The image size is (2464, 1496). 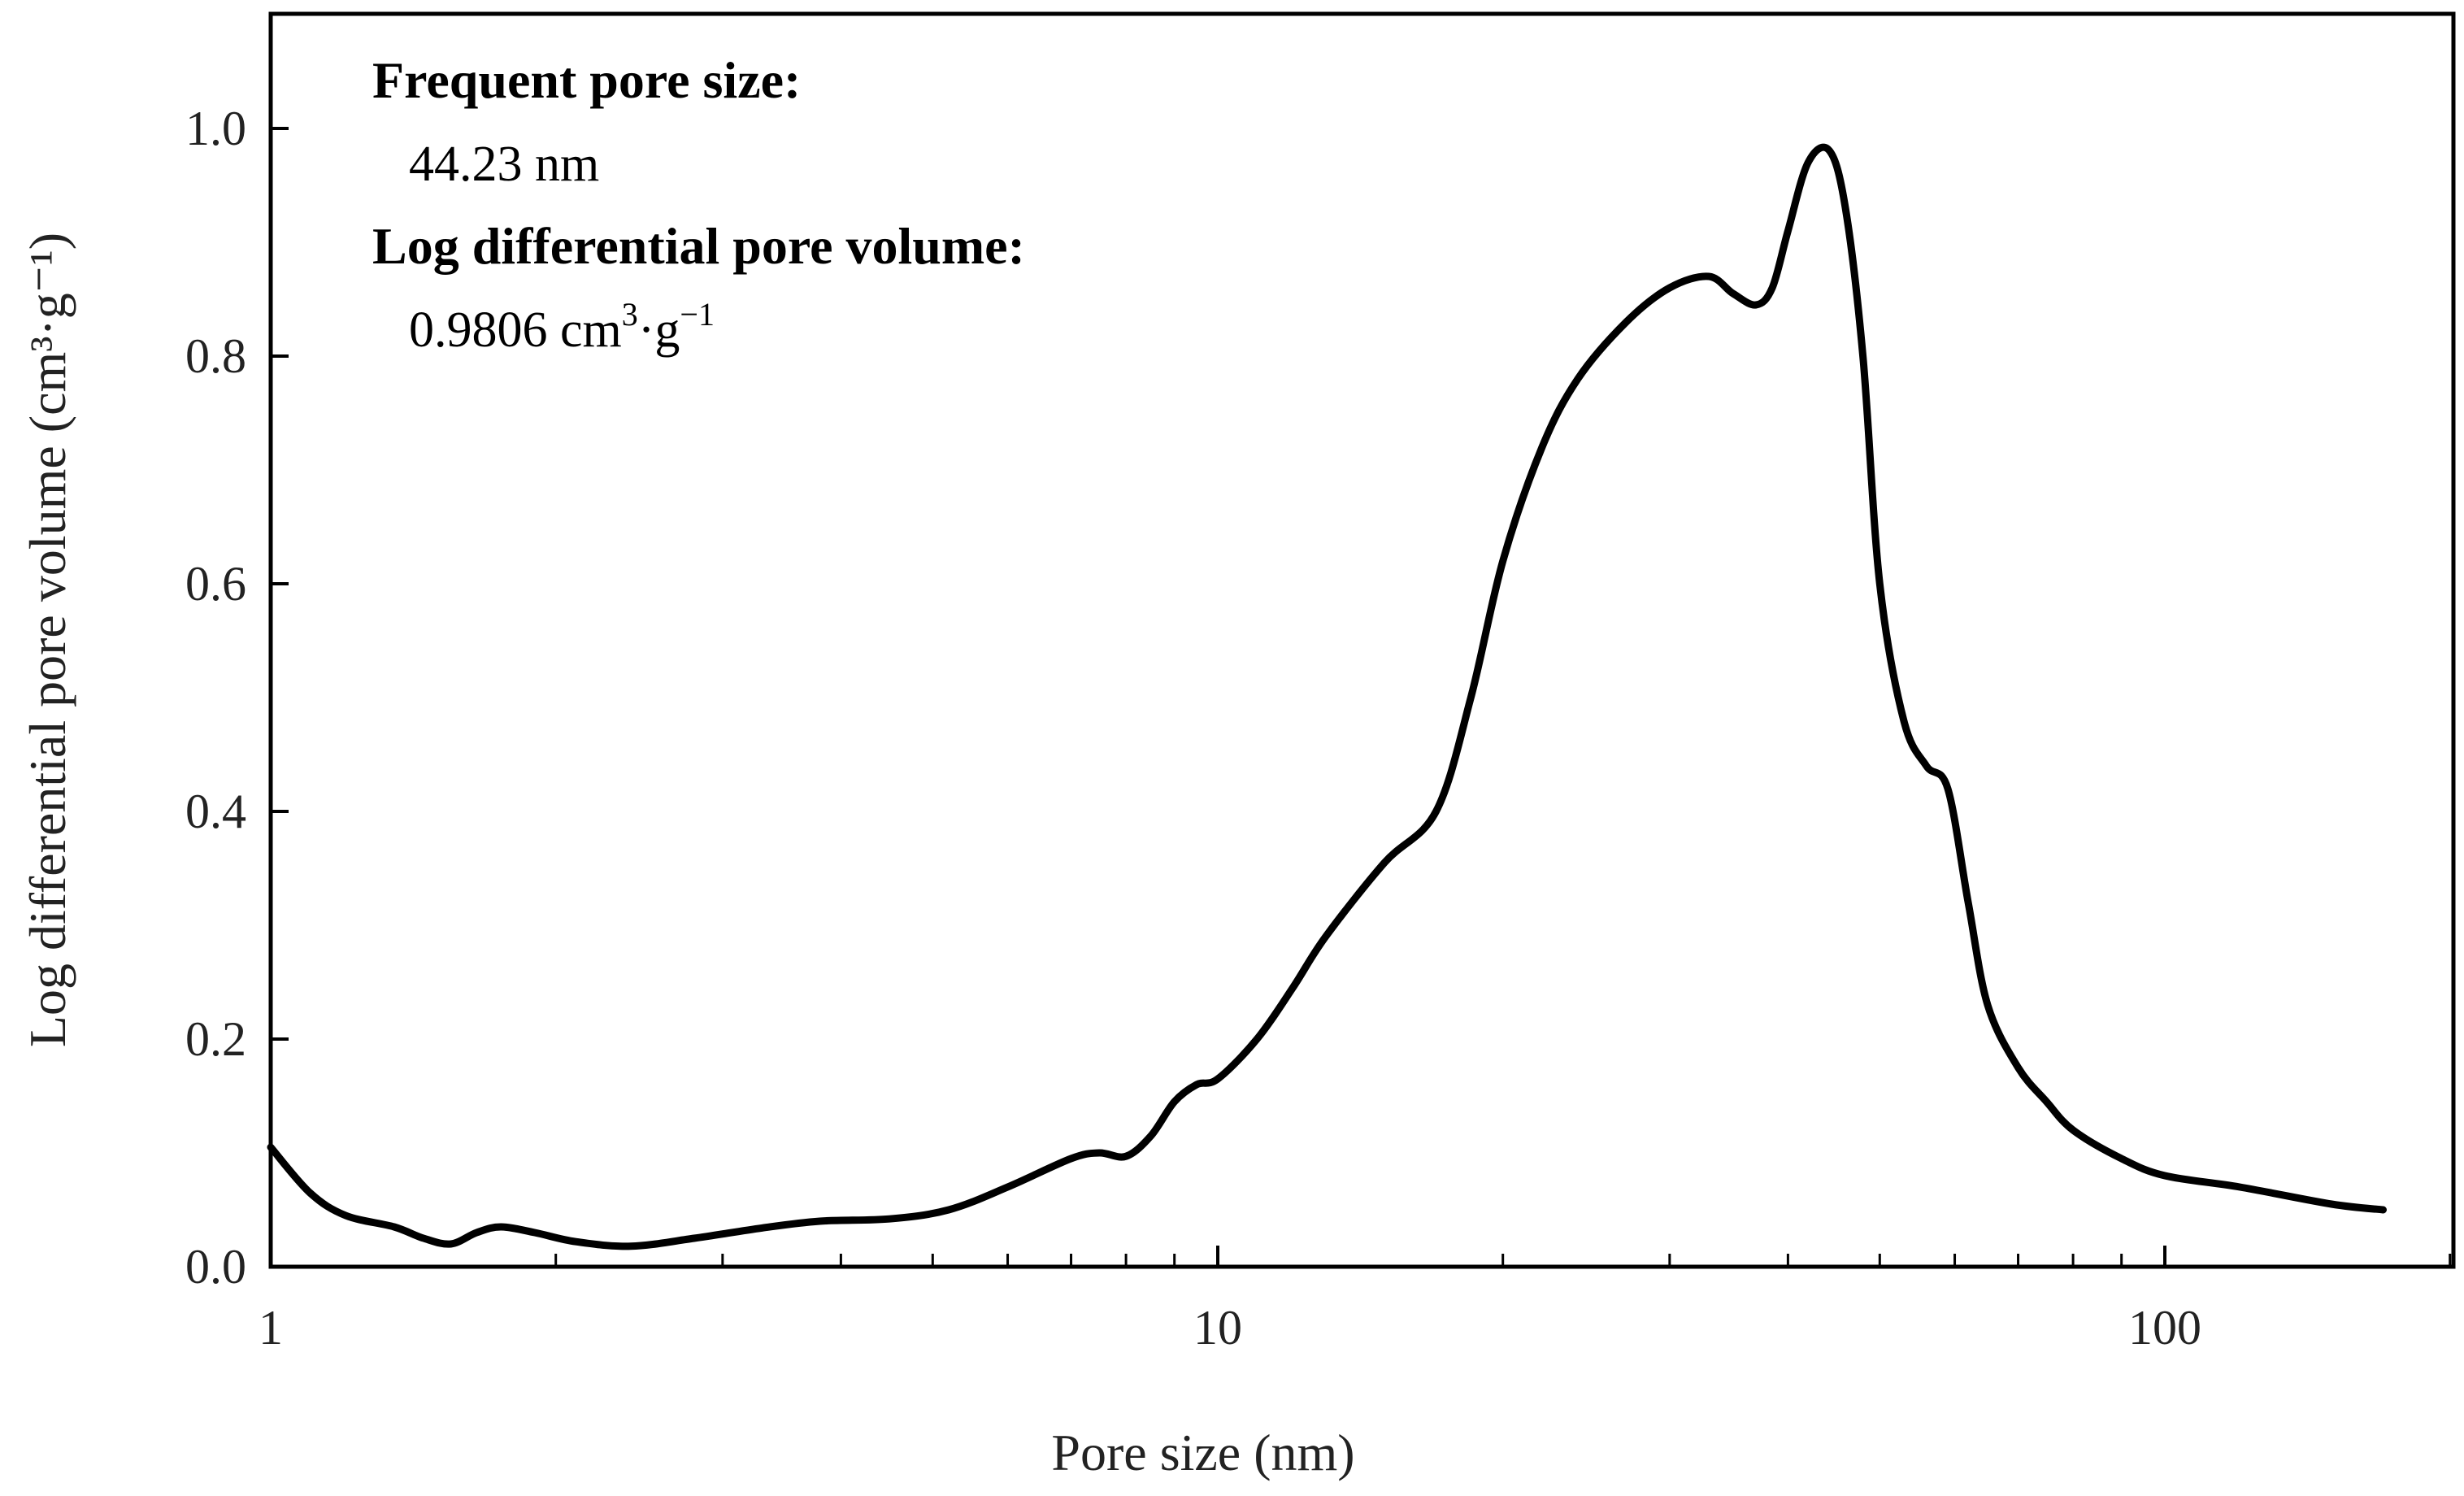 What do you see at coordinates (216, 1267) in the screenshot?
I see `y-tick-label: 0.0` at bounding box center [216, 1267].